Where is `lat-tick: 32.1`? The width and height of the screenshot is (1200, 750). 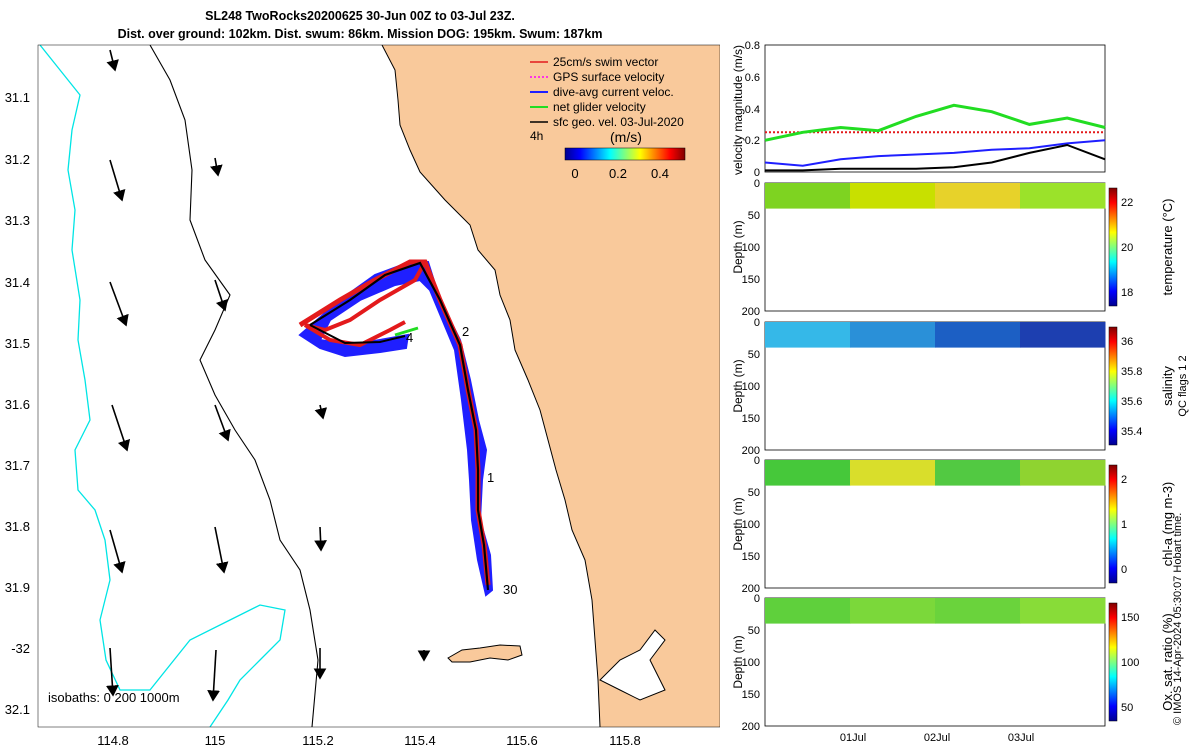 lat-tick: 32.1 is located at coordinates (17, 709).